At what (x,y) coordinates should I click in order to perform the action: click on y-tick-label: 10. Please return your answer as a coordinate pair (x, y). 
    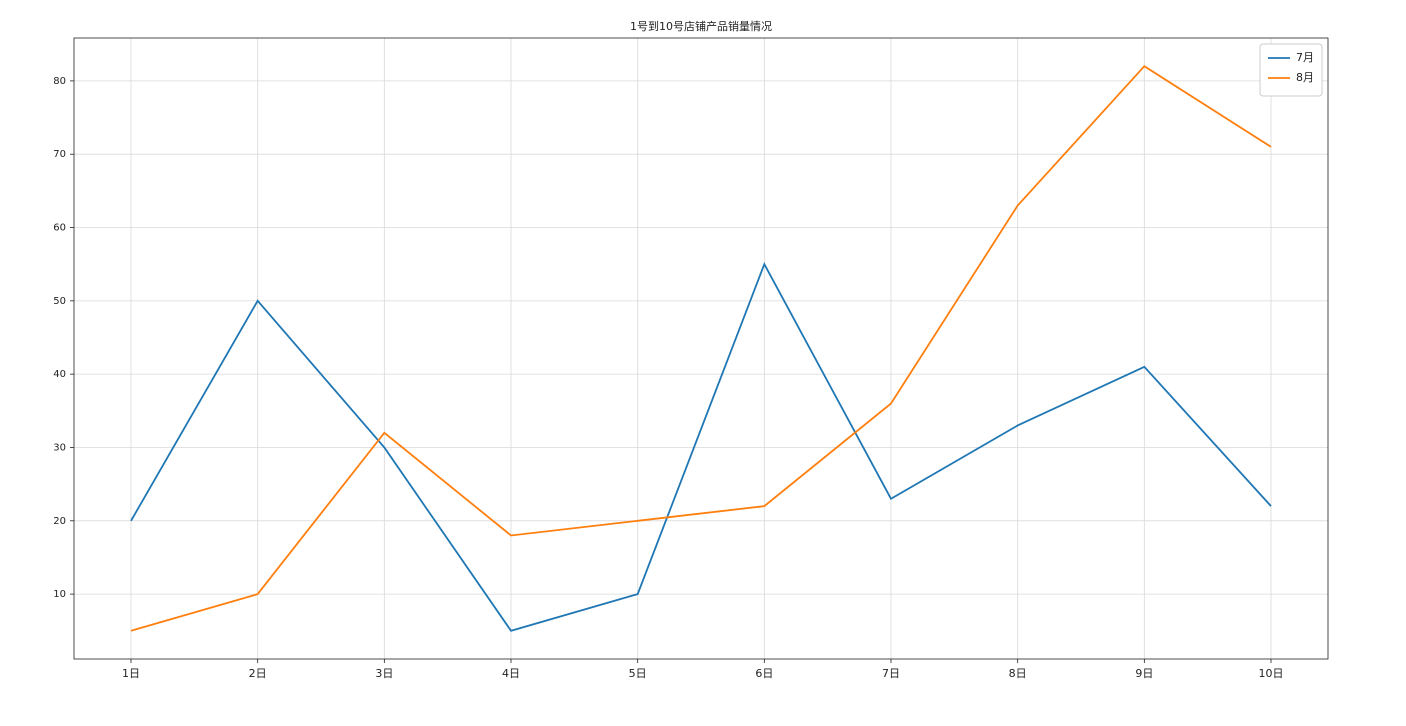
    Looking at the image, I should click on (59, 594).